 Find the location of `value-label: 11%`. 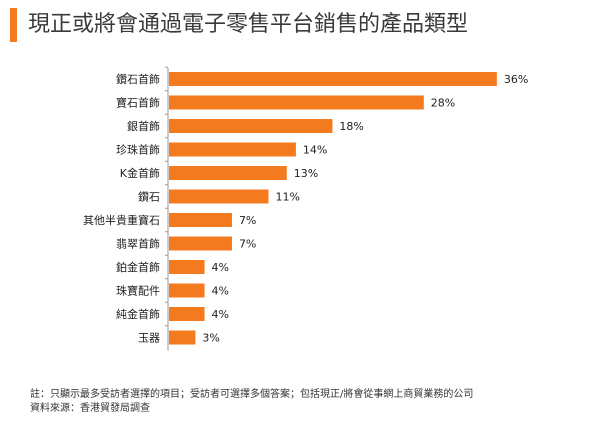

value-label: 11% is located at coordinates (287, 197).